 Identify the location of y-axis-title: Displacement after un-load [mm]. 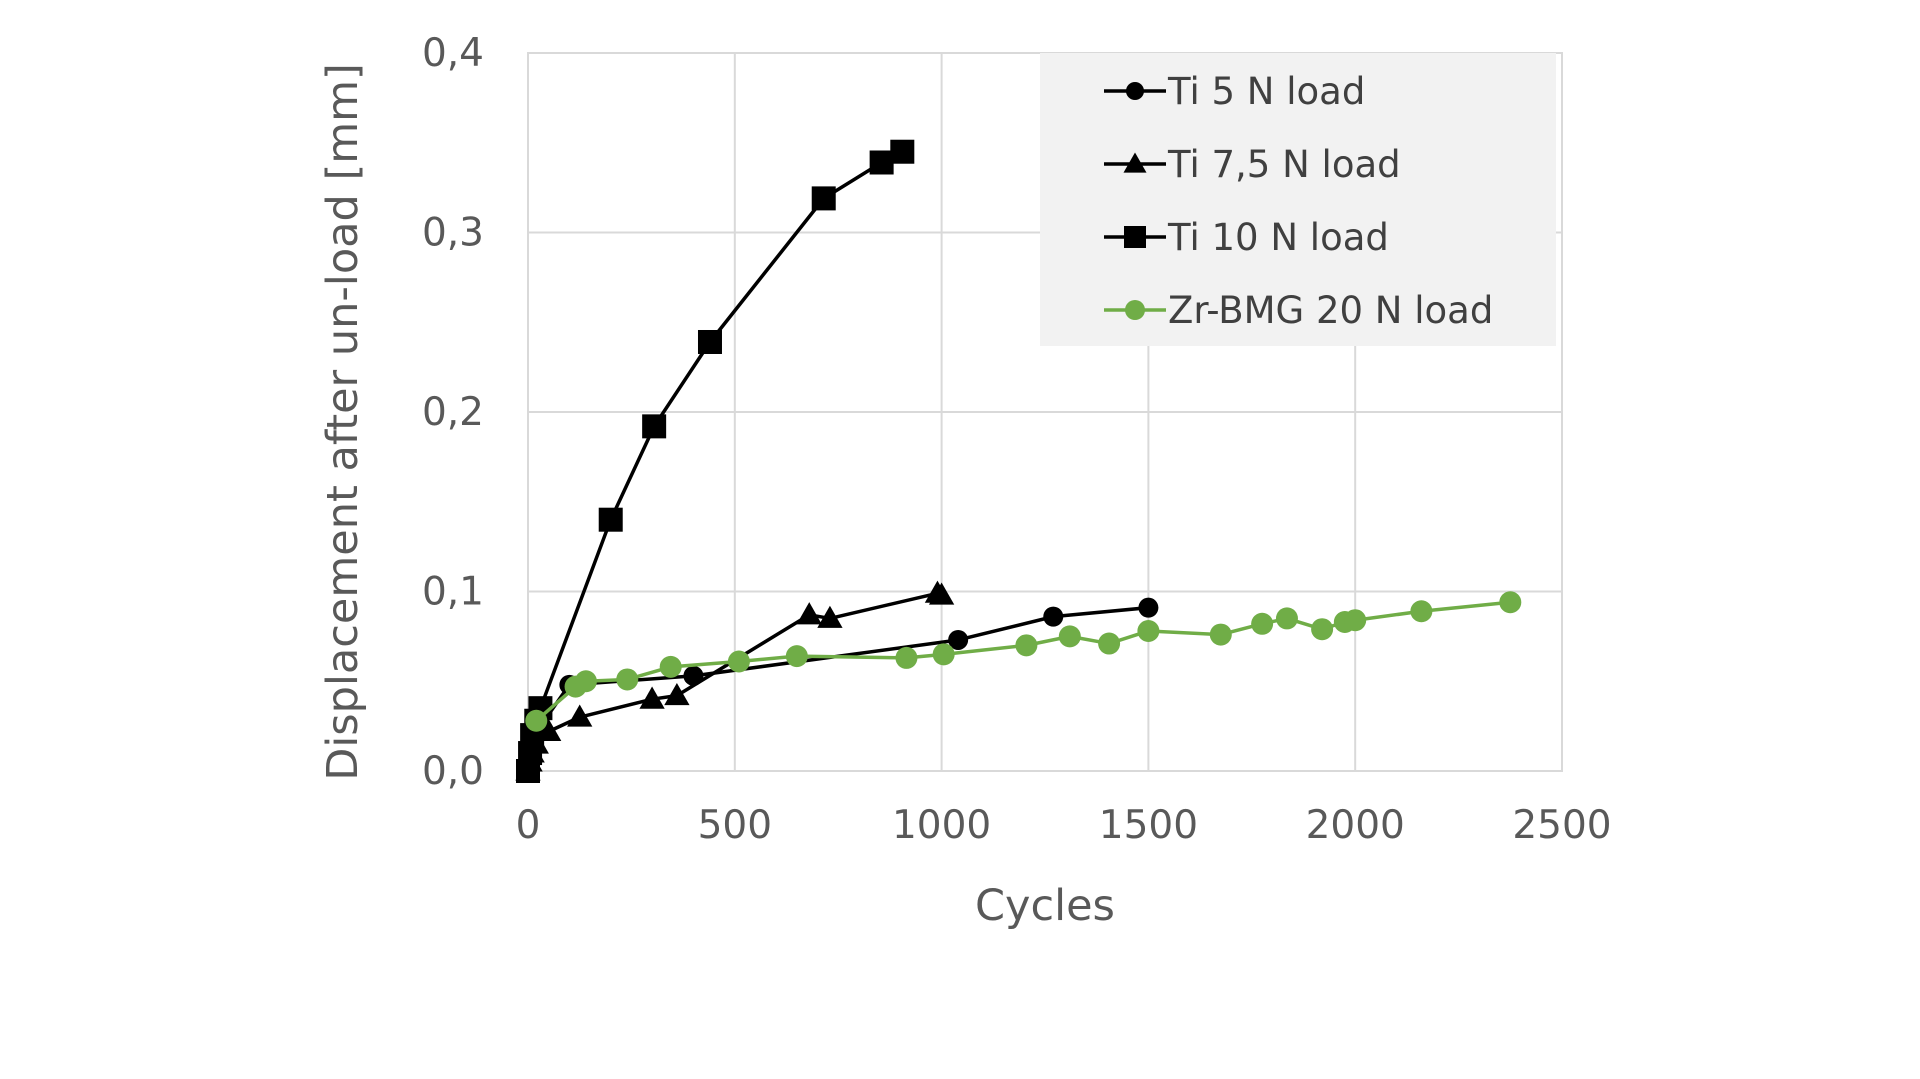
(343, 422).